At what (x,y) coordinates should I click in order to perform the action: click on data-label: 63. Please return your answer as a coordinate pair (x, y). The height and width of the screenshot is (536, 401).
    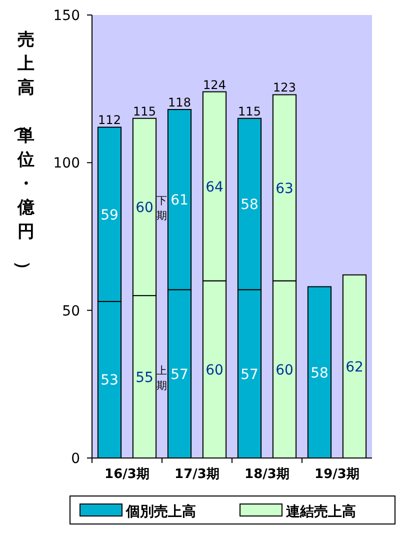
    Looking at the image, I should click on (285, 188).